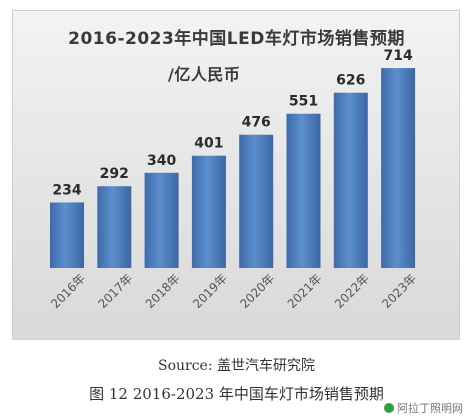 The image size is (473, 419). Describe the element at coordinates (257, 291) in the screenshot. I see `x-tick-label: 2020年` at that location.